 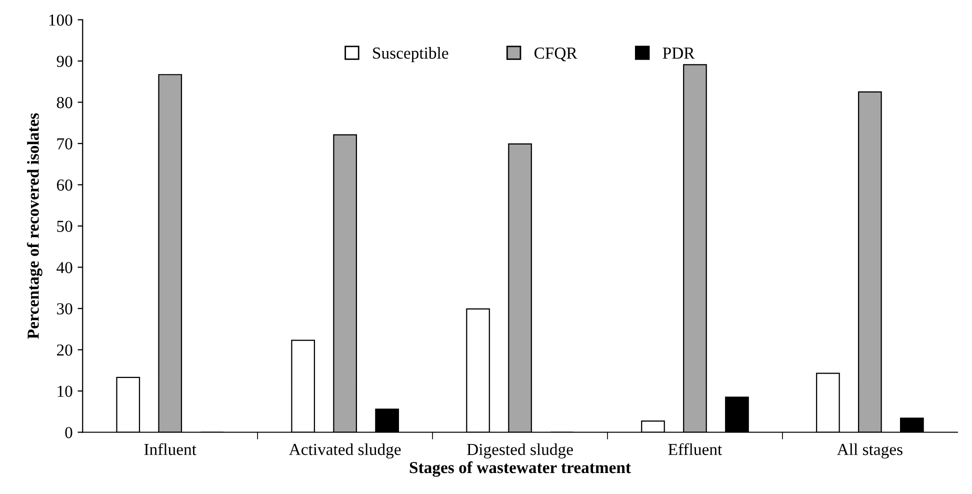 What do you see at coordinates (556, 55) in the screenshot?
I see `legend-label: CFQR` at bounding box center [556, 55].